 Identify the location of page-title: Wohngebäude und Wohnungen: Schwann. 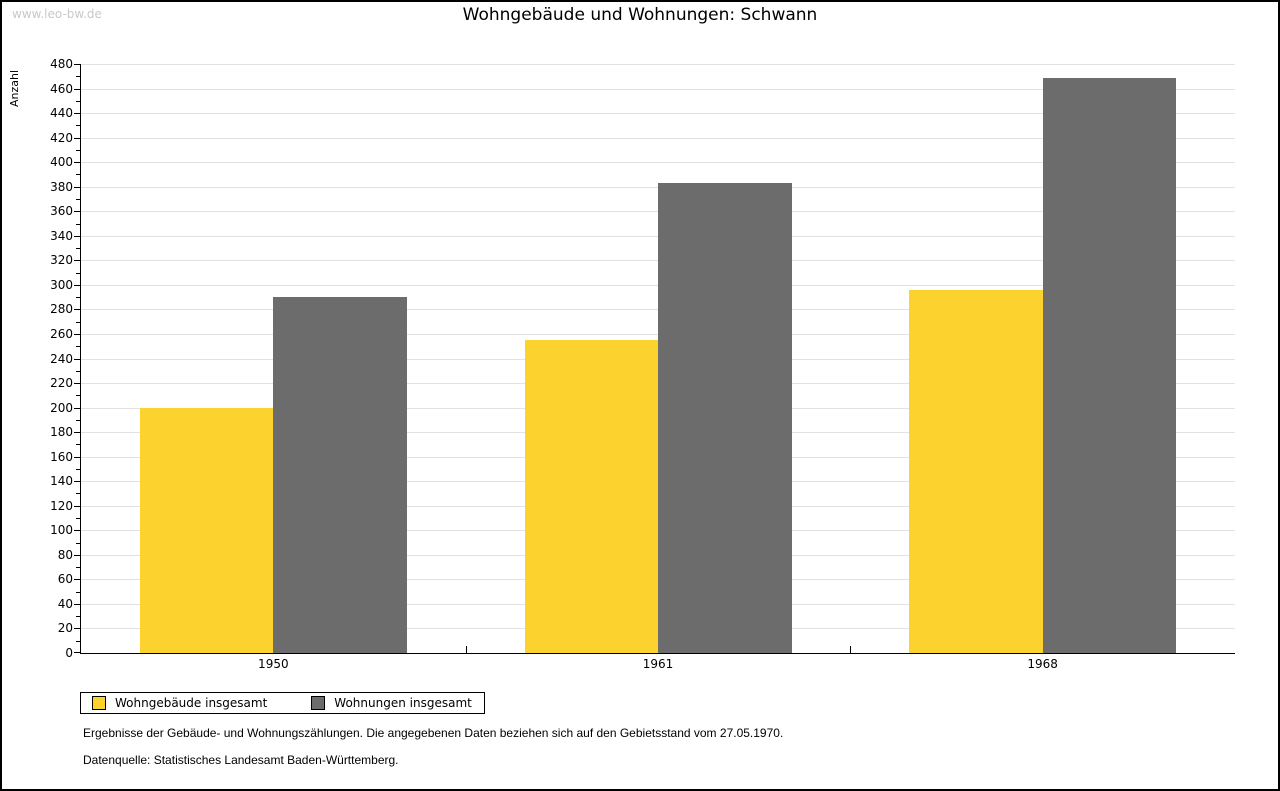
(640, 15).